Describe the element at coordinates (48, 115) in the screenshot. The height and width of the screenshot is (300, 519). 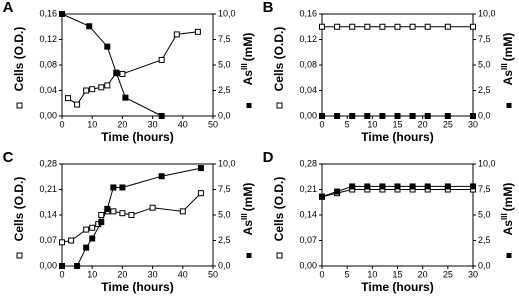
I see `y-tick-label: 0,00` at that location.